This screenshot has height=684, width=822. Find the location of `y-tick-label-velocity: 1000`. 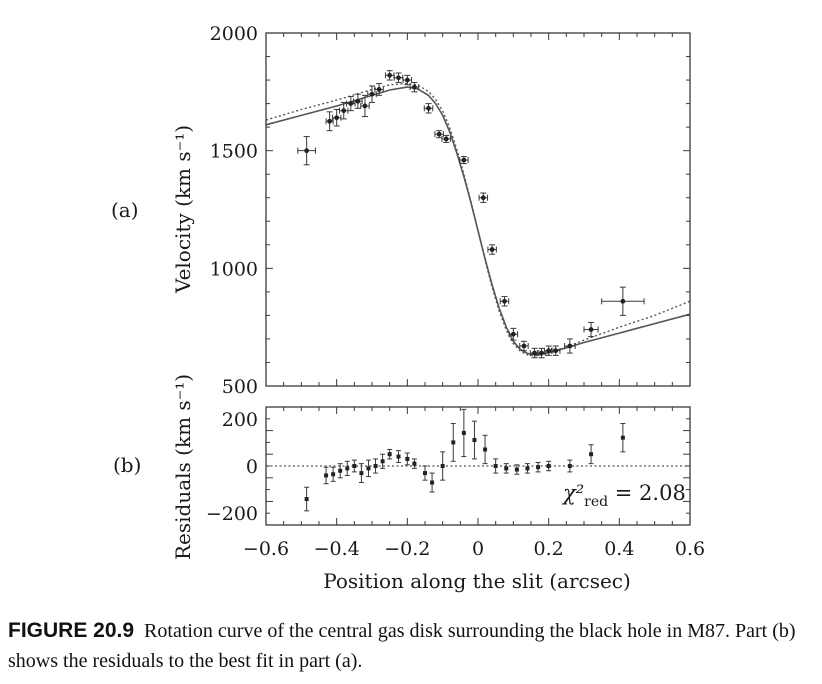

y-tick-label-velocity: 1000 is located at coordinates (234, 269).